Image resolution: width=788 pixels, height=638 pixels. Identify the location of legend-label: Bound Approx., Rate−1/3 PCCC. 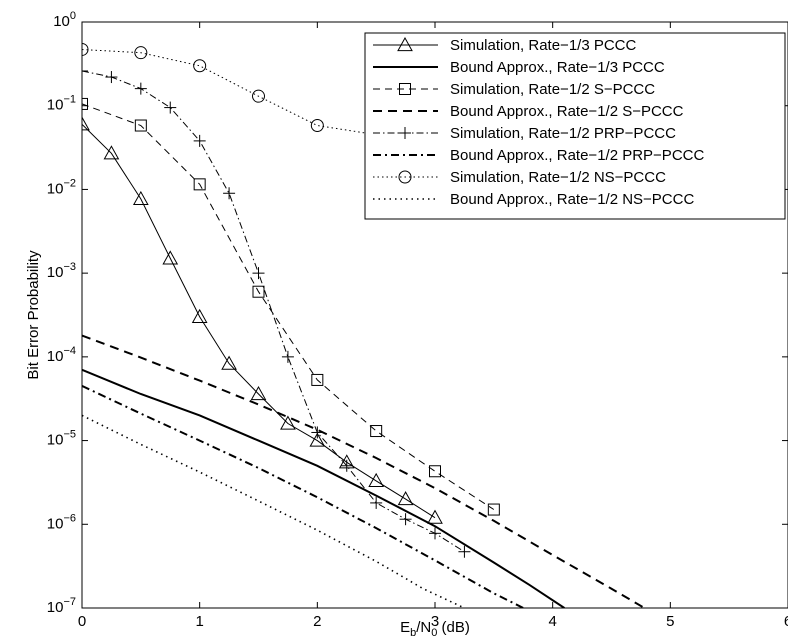
(557, 67).